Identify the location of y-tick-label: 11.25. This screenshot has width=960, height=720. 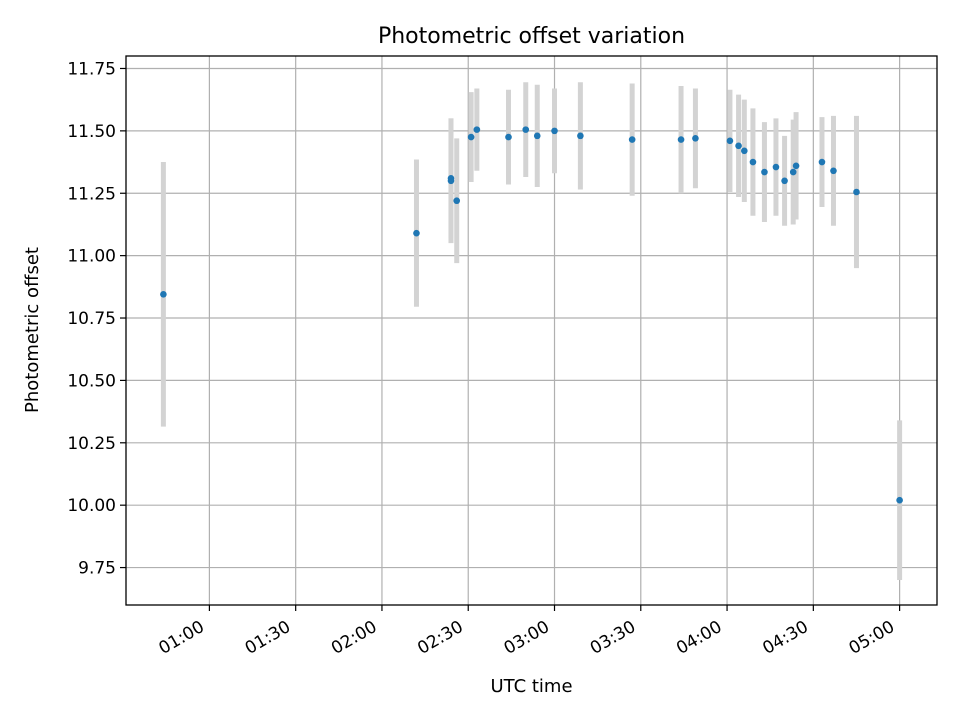
(91, 194).